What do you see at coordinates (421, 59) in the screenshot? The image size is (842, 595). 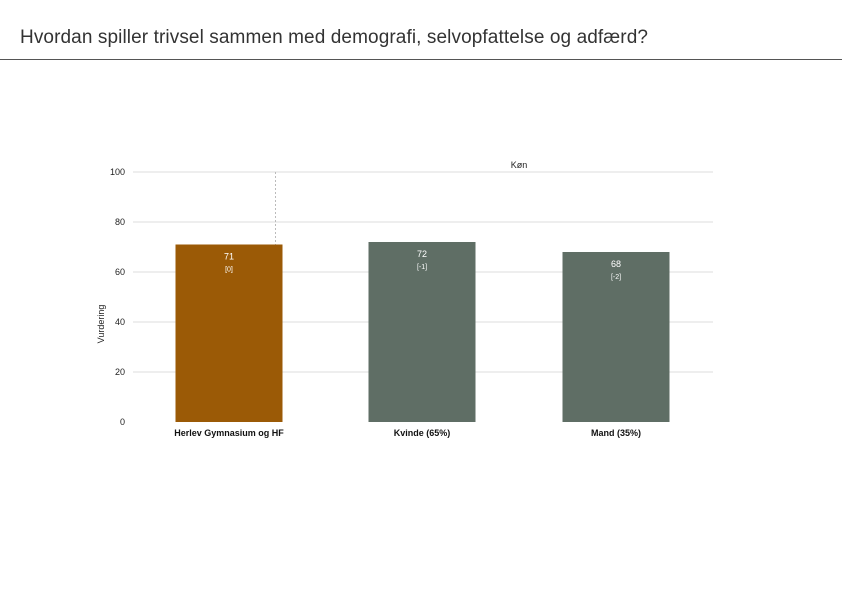 I see `title-divider` at bounding box center [421, 59].